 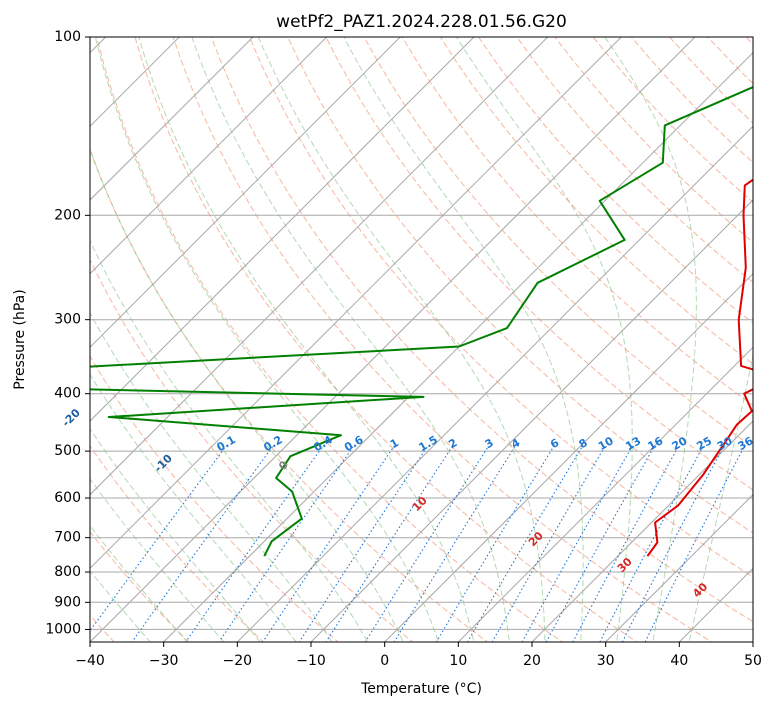 I want to click on dry-adiabat-label: -20, so click(x=71, y=417).